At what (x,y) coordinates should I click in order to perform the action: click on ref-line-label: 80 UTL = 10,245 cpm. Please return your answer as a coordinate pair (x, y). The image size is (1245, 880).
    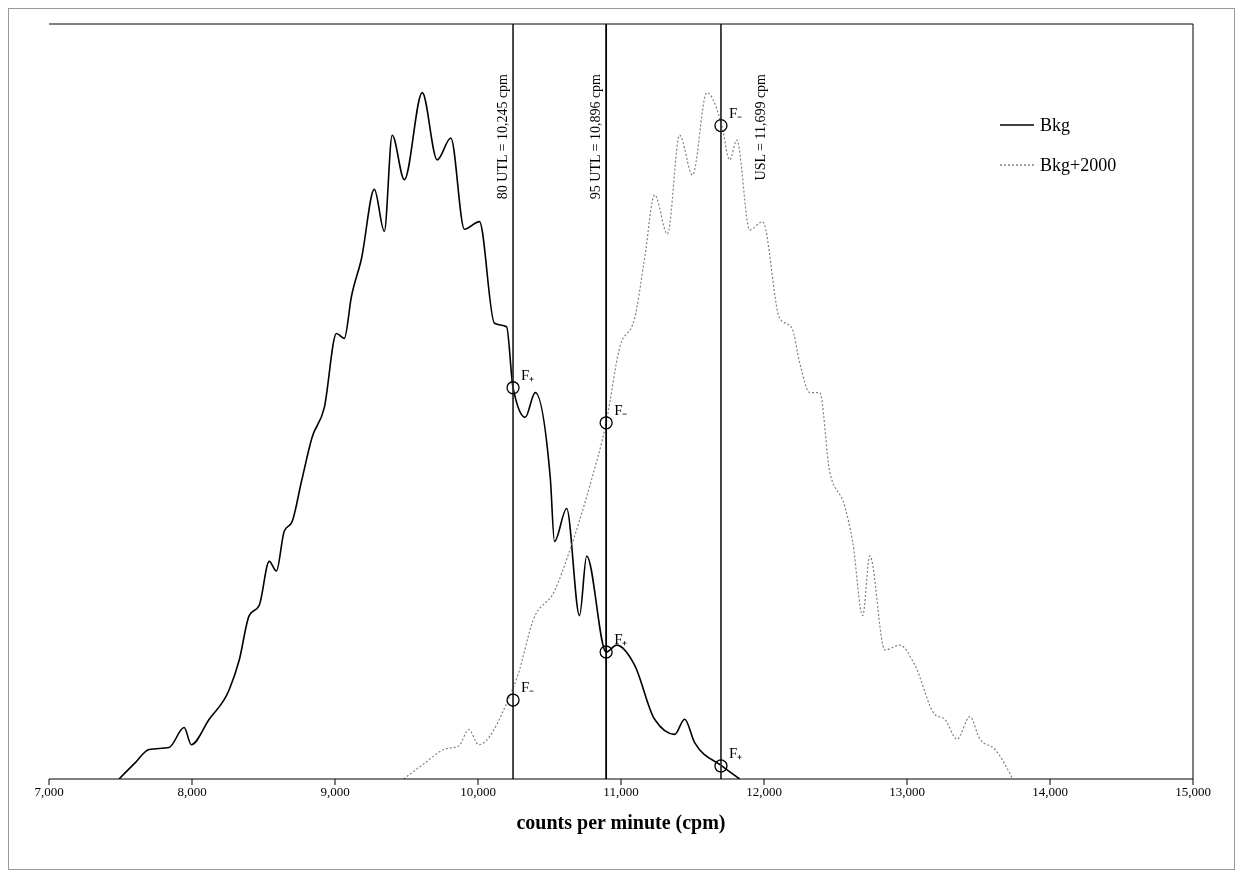
    Looking at the image, I should click on (503, 136).